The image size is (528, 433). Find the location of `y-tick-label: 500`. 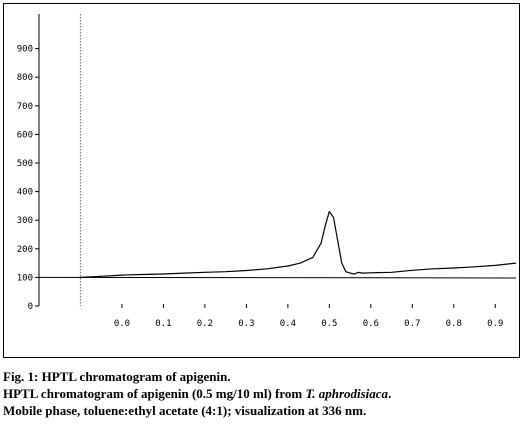

y-tick-label: 500 is located at coordinates (25, 164).